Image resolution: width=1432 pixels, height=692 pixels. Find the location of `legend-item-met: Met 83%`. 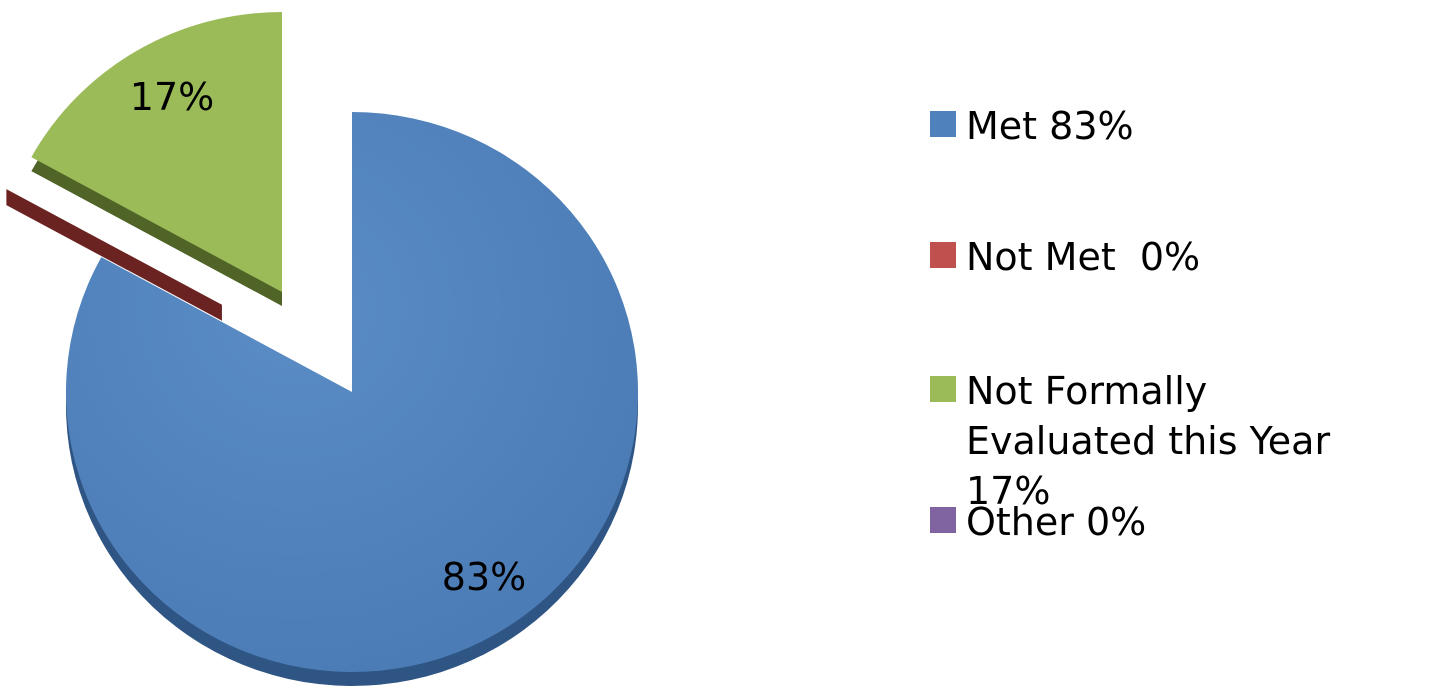

legend-item-met: Met 83% is located at coordinates (1032, 126).